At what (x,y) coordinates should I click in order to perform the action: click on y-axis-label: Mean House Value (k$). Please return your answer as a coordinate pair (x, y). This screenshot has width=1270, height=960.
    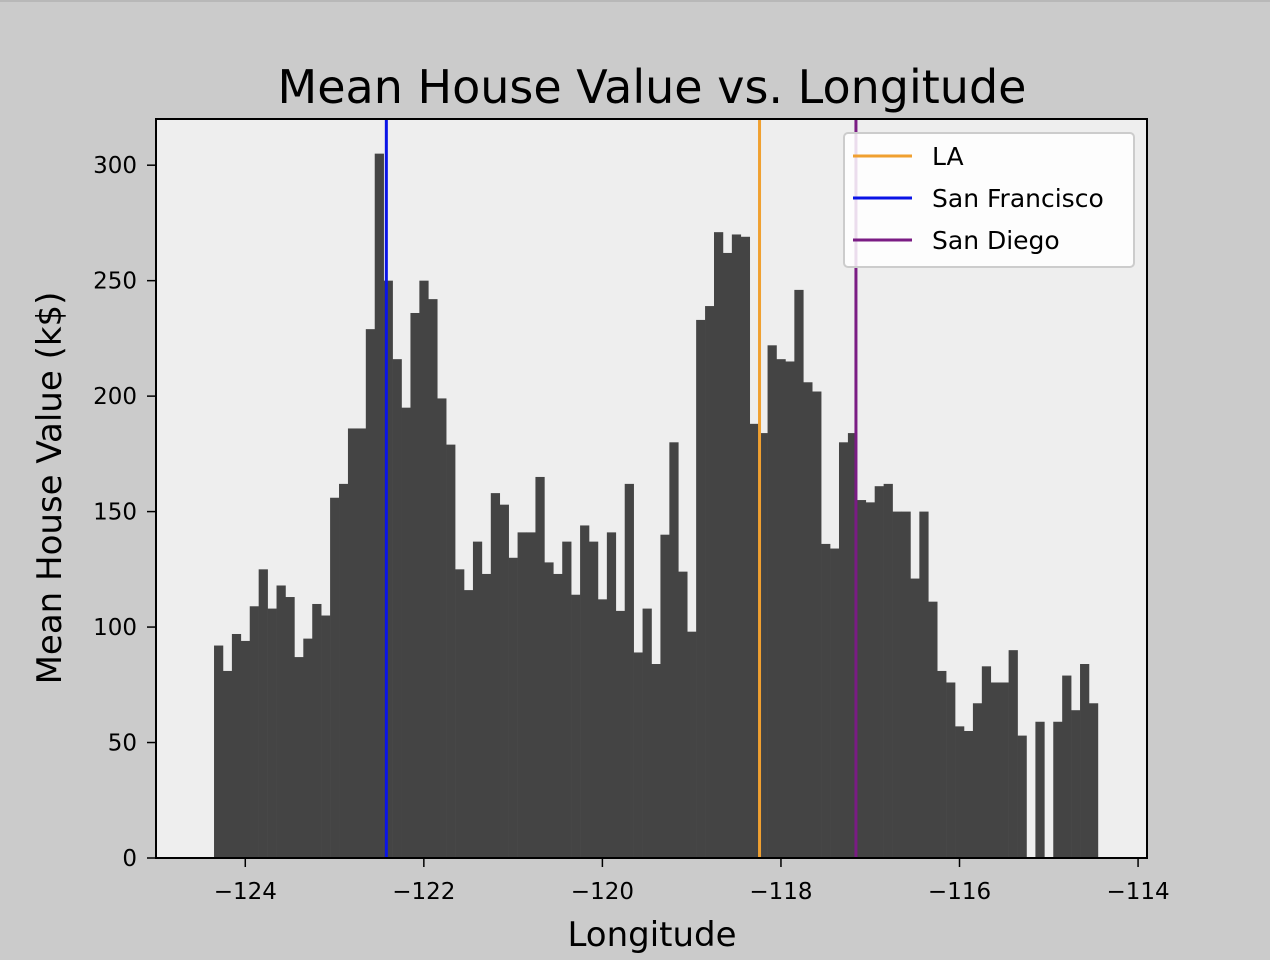
    Looking at the image, I should click on (50, 488).